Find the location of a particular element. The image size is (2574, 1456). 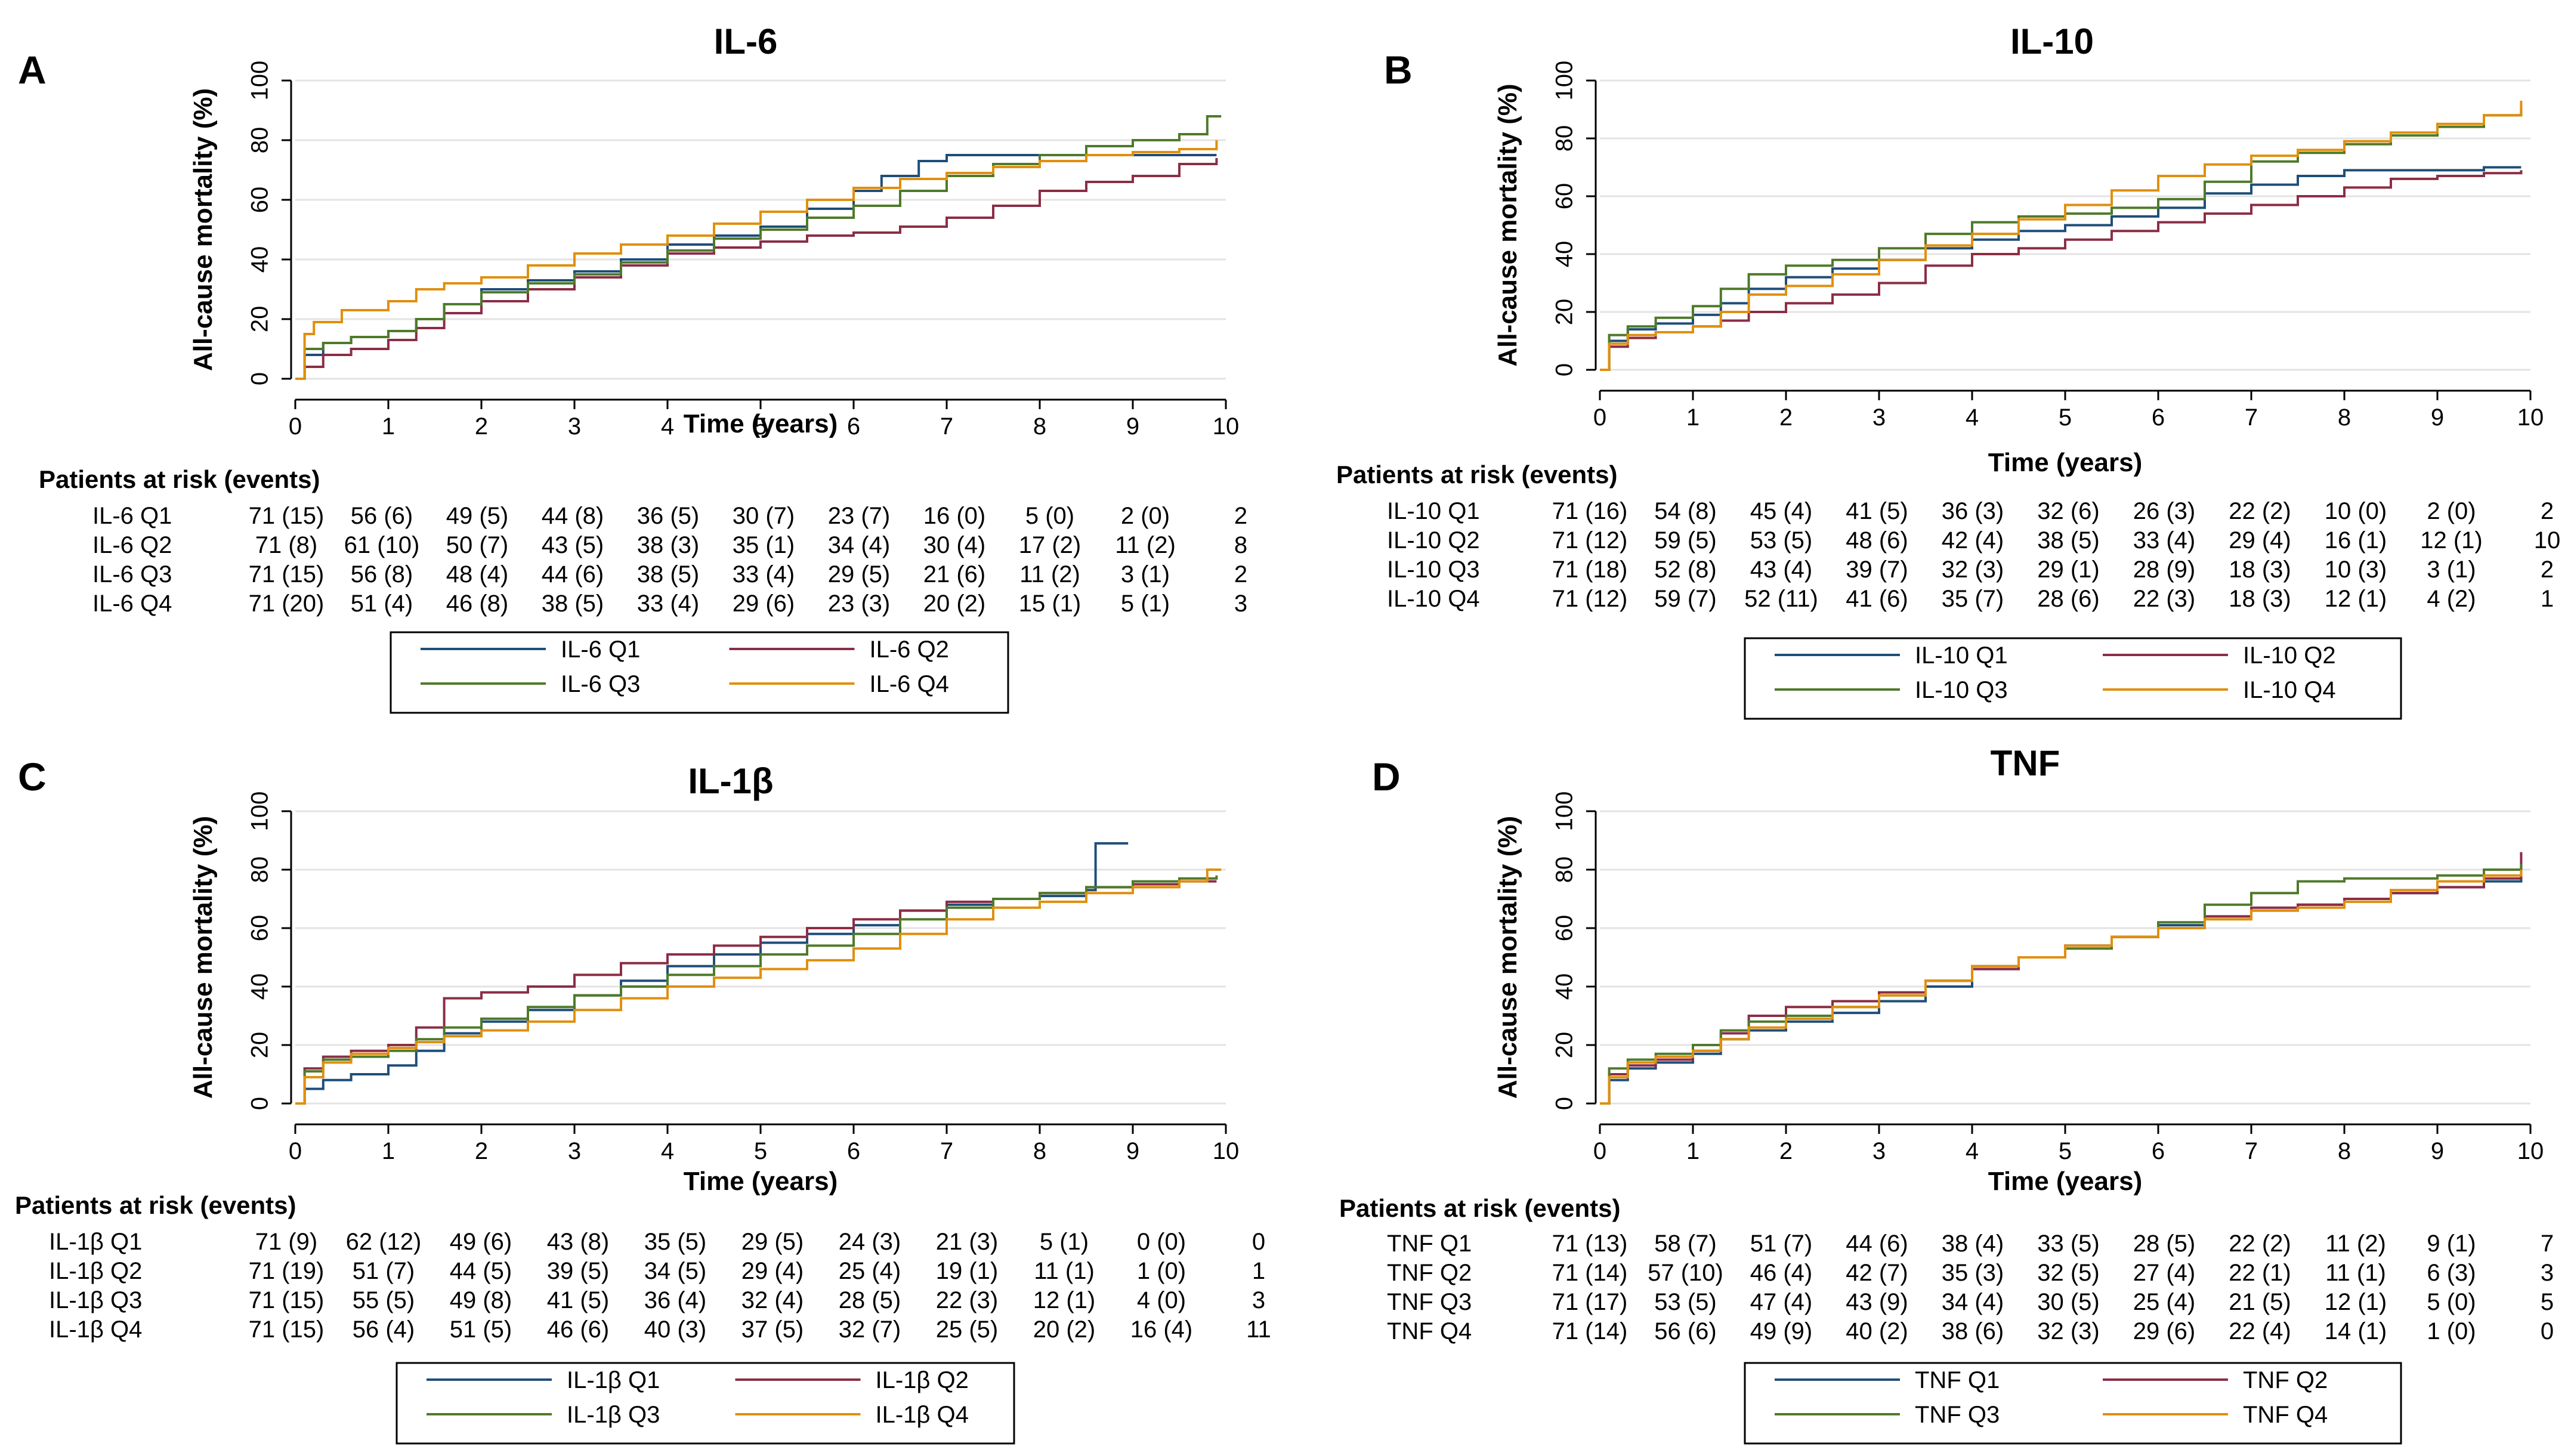

x-tick-label: 4 is located at coordinates (667, 426).